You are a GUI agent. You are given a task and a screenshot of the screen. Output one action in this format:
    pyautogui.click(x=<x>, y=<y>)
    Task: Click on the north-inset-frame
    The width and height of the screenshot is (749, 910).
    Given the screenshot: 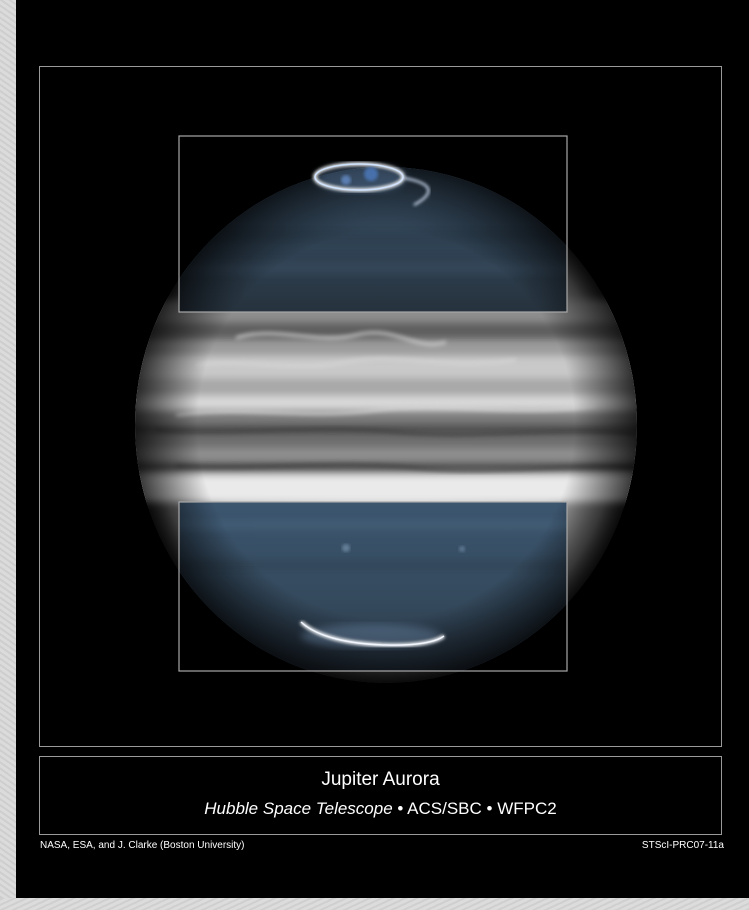 What is the action you would take?
    pyautogui.click(x=373, y=224)
    